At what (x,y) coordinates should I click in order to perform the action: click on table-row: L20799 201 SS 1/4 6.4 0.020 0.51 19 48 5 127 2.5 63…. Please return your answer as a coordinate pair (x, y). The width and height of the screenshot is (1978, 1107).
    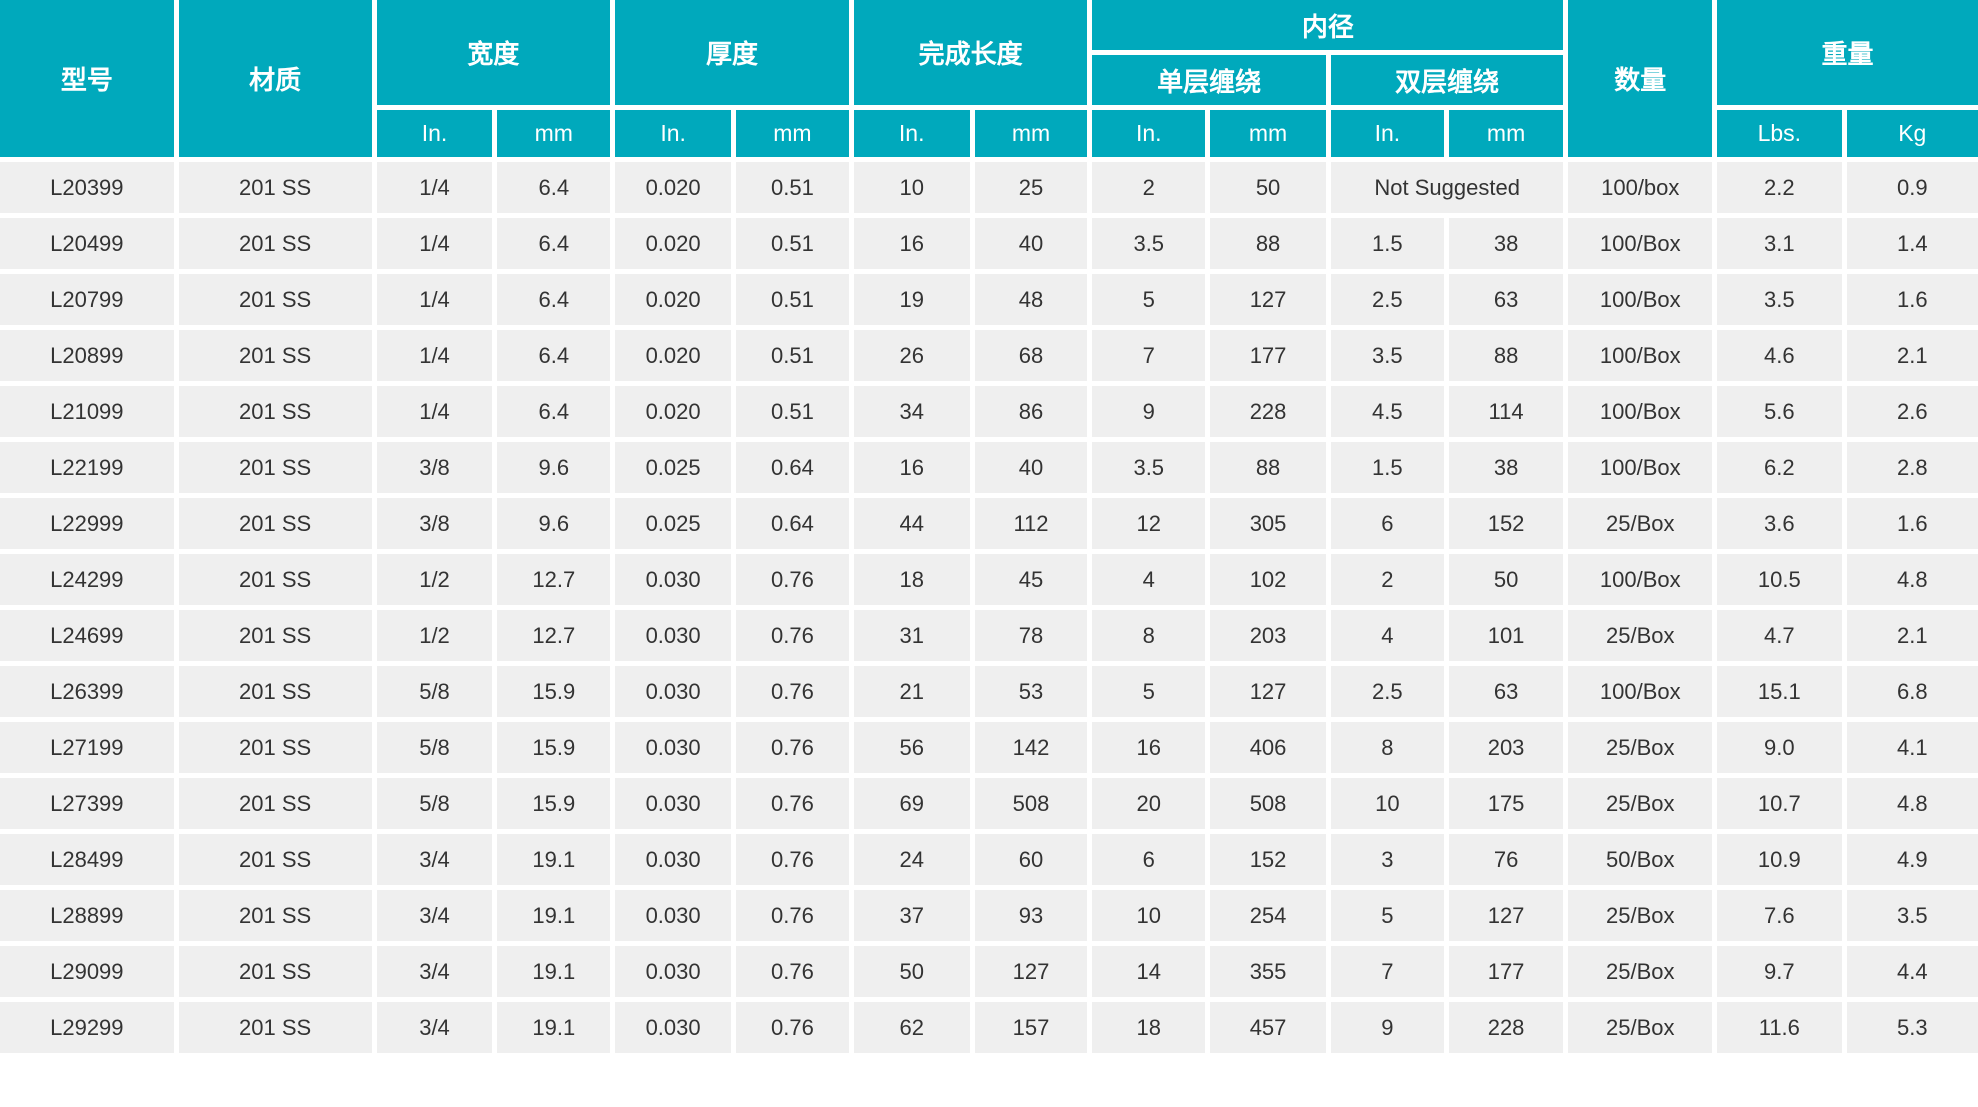
    Looking at the image, I should click on (989, 299).